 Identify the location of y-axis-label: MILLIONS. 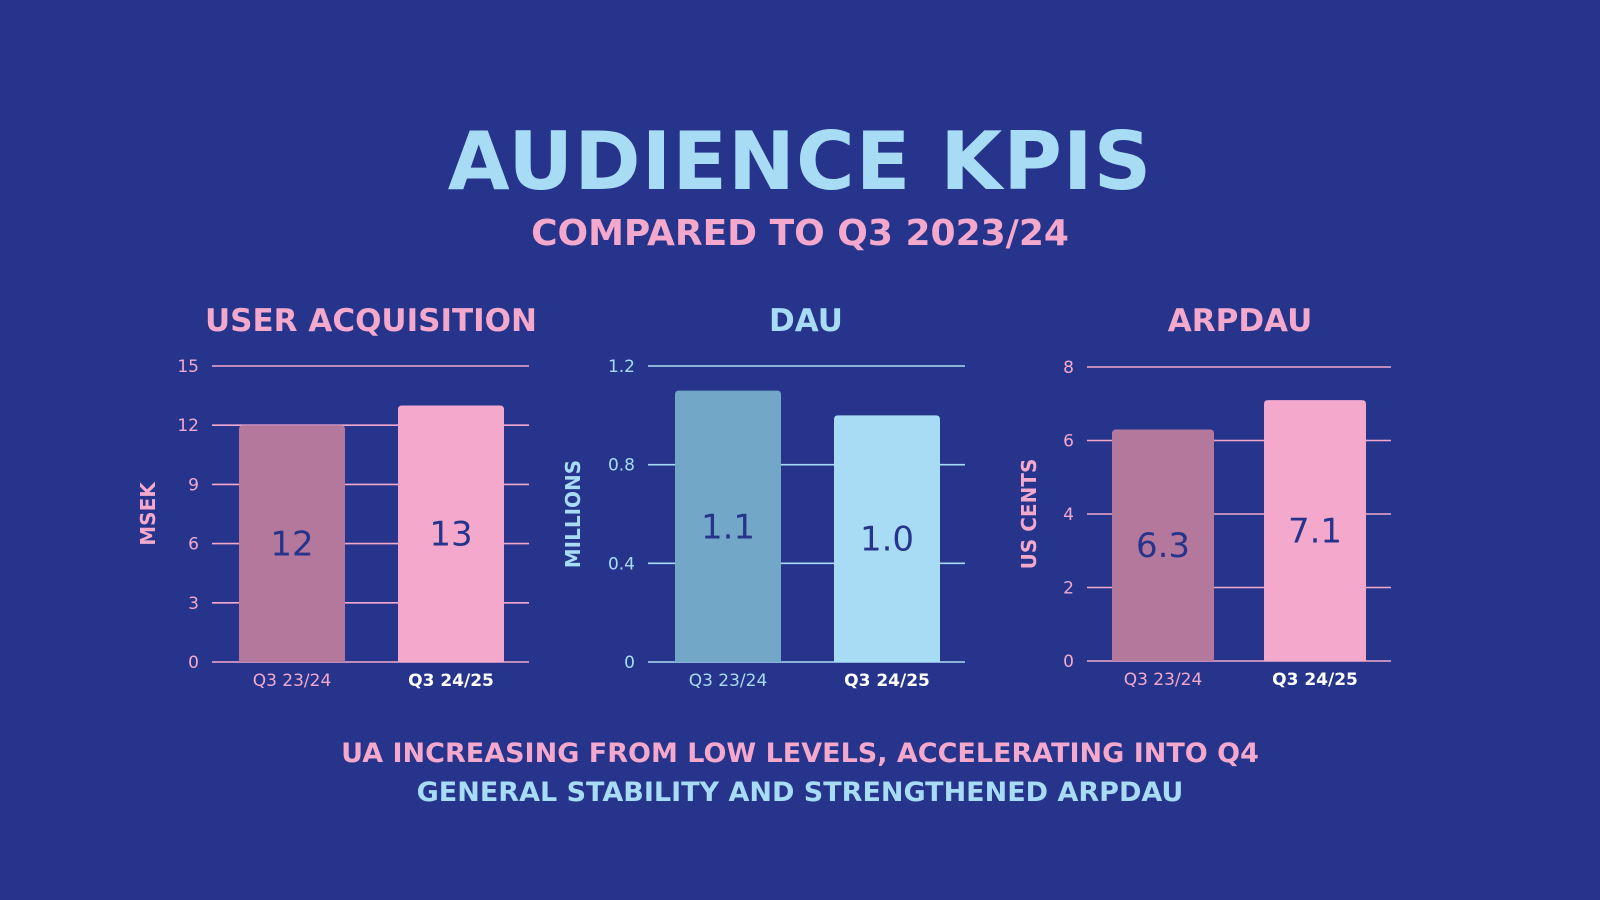
(573, 514).